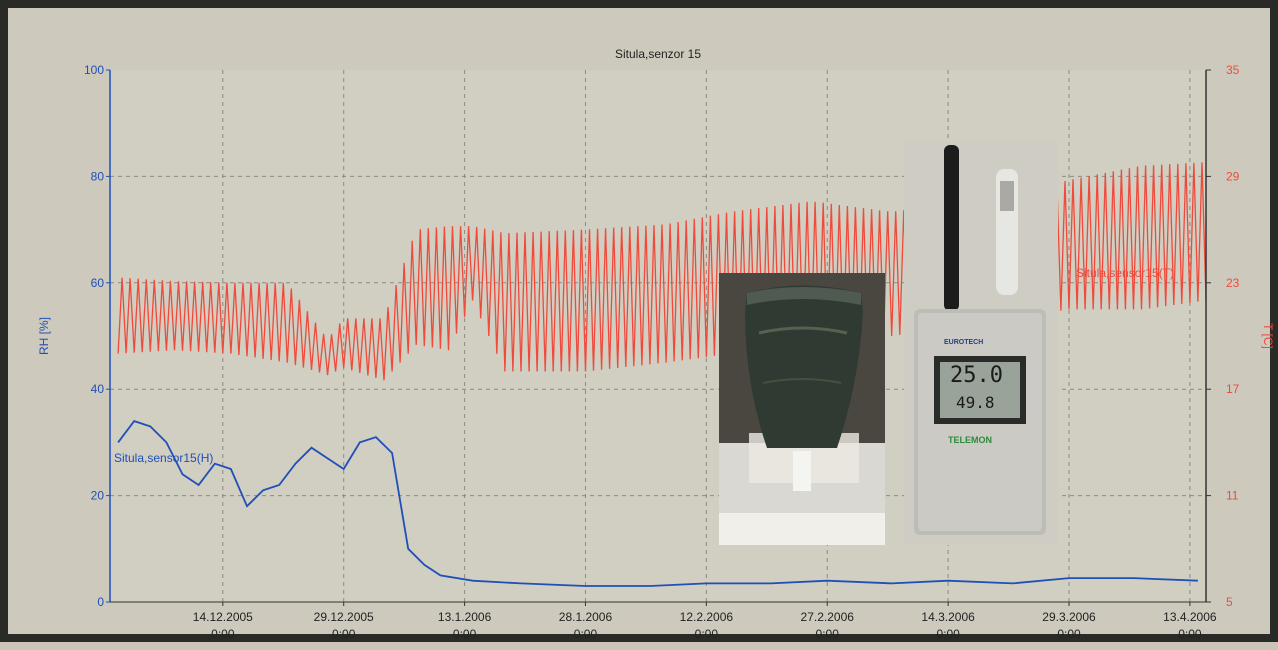 This screenshot has width=1278, height=650. What do you see at coordinates (1268, 336) in the screenshot?
I see `y2-axis-label: T [C]` at bounding box center [1268, 336].